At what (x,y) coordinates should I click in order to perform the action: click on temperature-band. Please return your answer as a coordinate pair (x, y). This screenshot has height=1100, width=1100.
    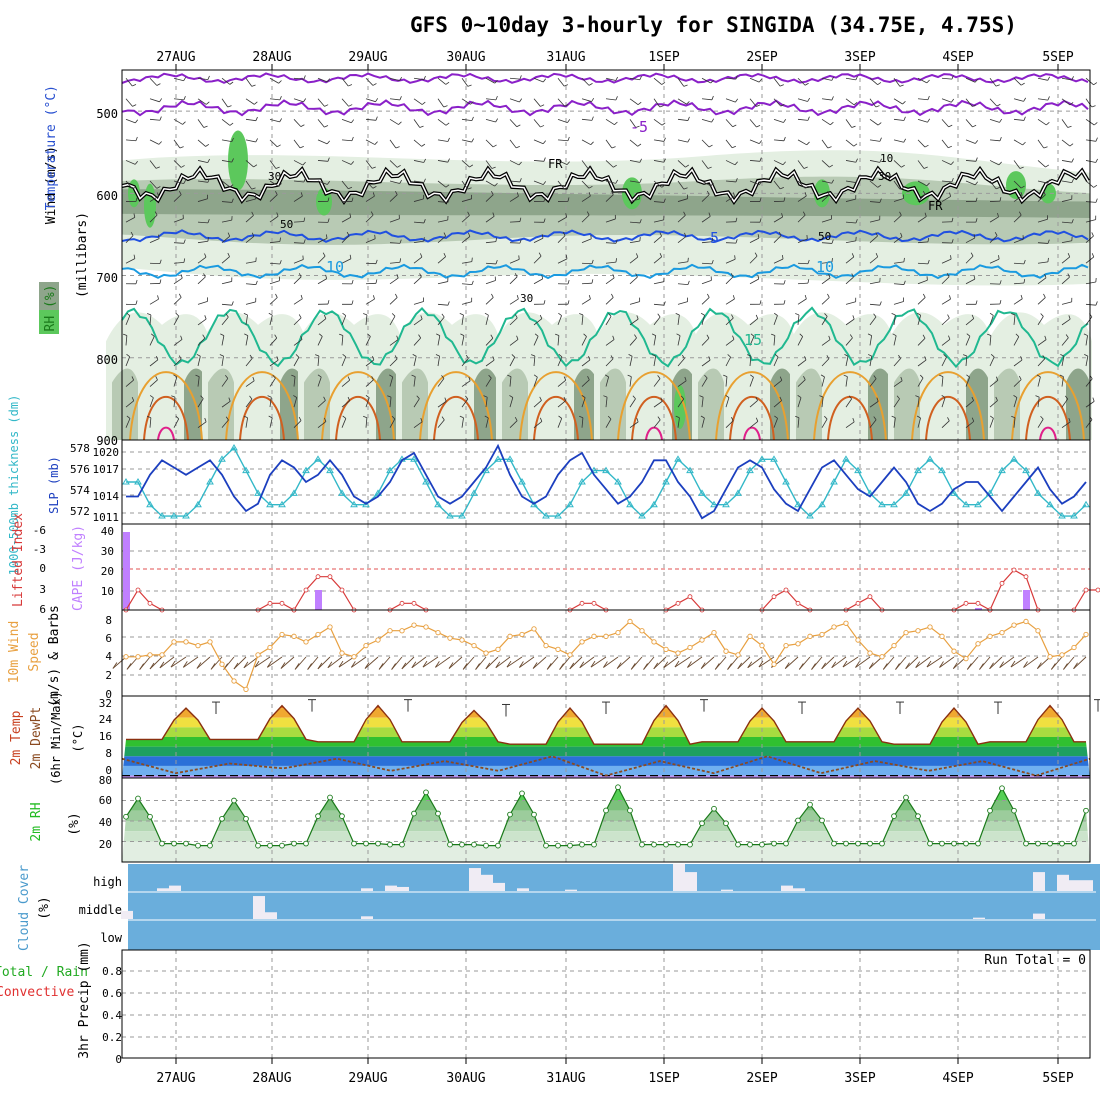
    Looking at the image, I should click on (606, 770).